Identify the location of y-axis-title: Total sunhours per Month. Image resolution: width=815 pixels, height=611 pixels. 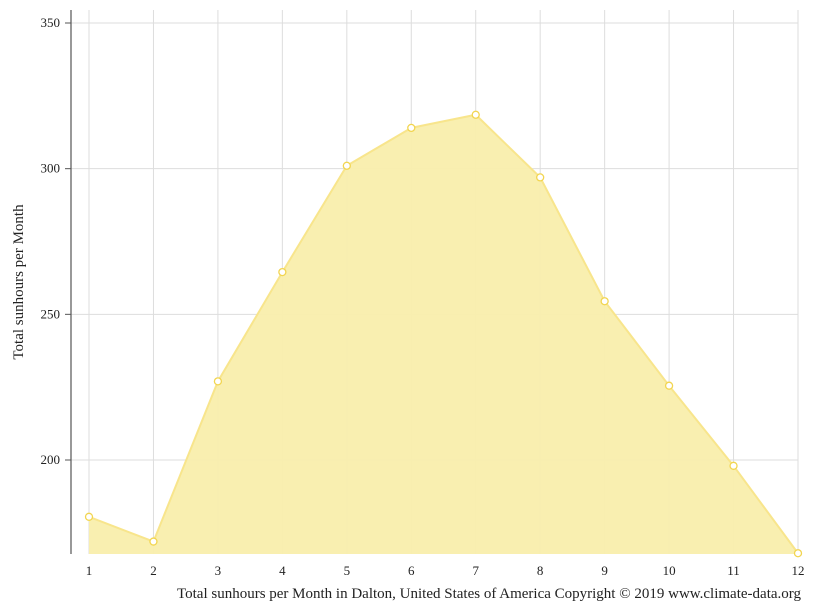
(19, 282).